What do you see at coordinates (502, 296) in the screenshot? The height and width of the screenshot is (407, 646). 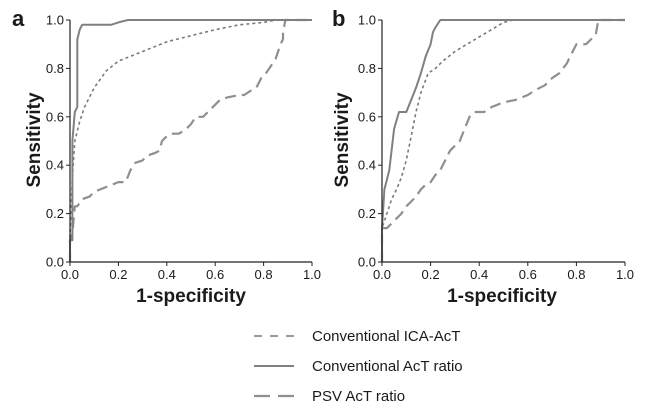 I see `x-axis-title-b: 1-specificity` at bounding box center [502, 296].